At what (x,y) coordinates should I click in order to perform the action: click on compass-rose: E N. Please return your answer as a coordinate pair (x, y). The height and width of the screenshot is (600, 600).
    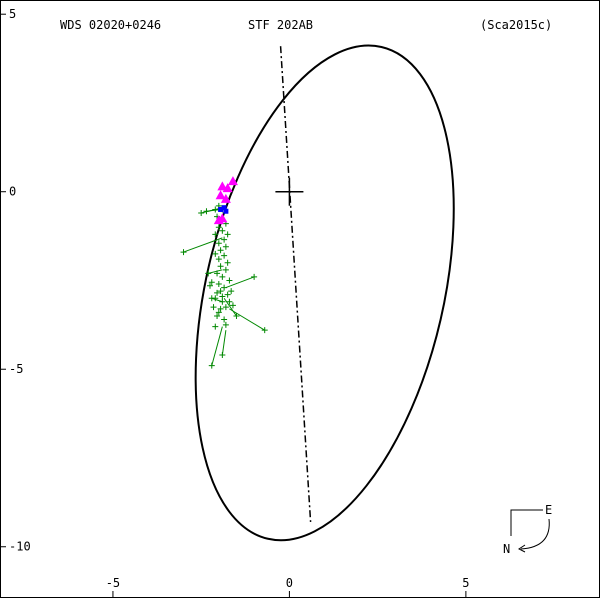
    Looking at the image, I should click on (527, 529).